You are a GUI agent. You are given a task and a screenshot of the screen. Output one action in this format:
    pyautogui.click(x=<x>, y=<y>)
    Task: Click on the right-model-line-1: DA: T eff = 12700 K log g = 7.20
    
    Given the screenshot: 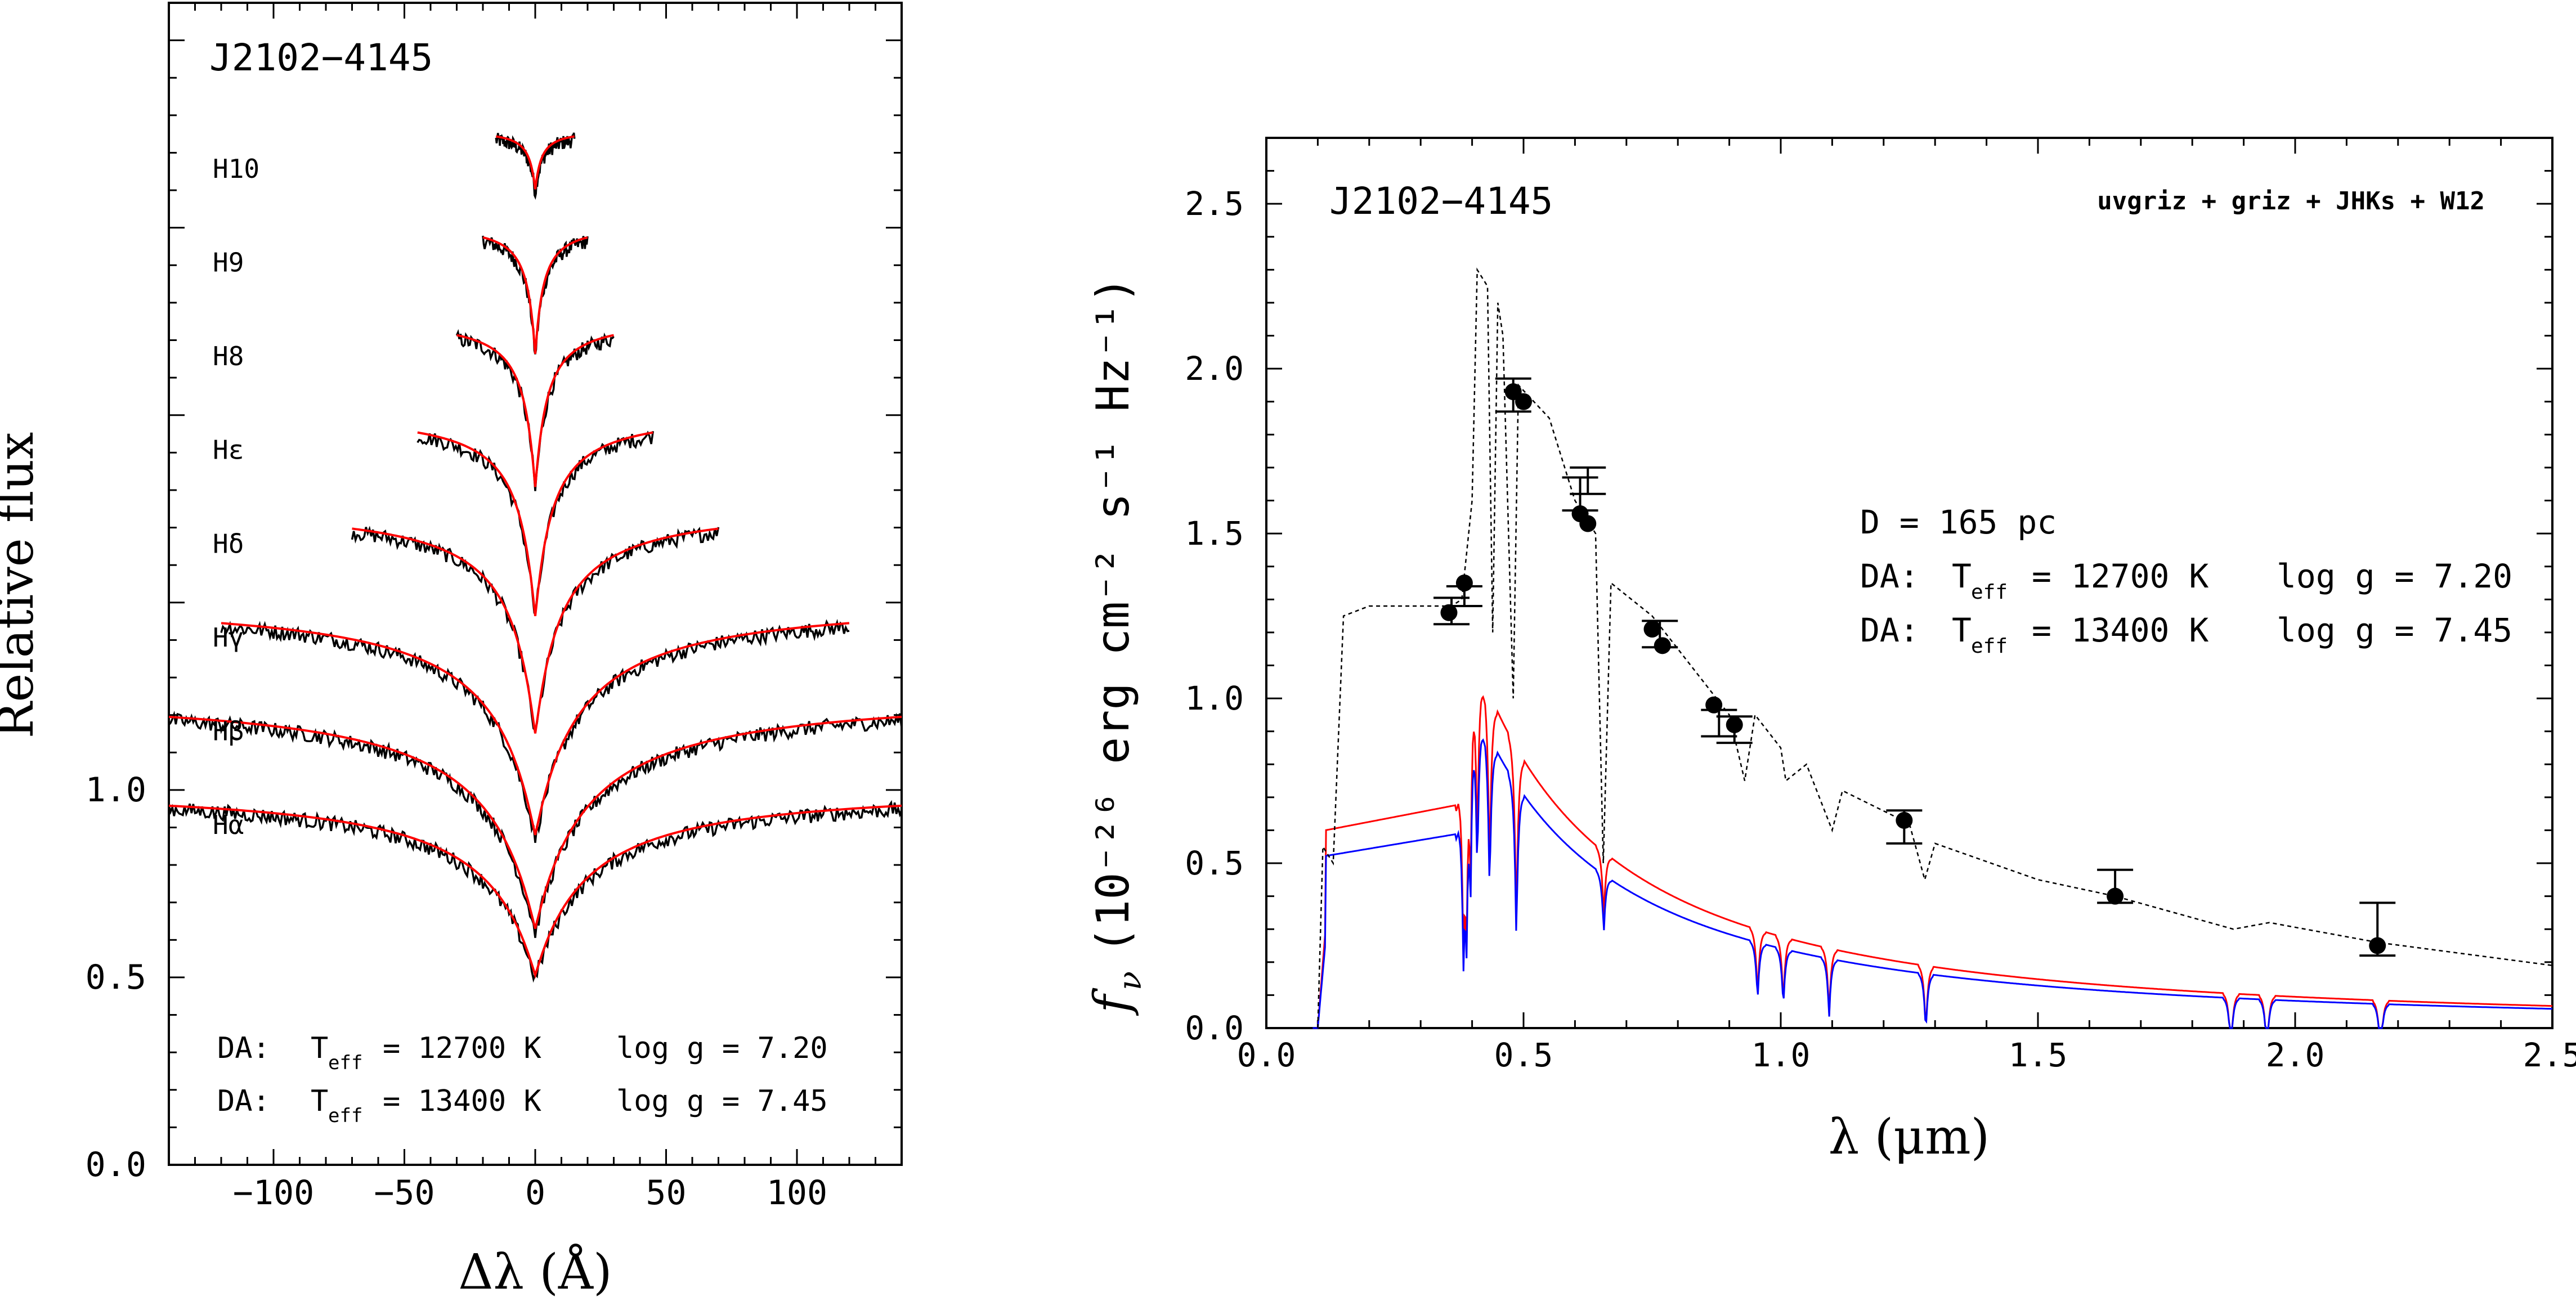 What is the action you would take?
    pyautogui.click(x=2186, y=580)
    